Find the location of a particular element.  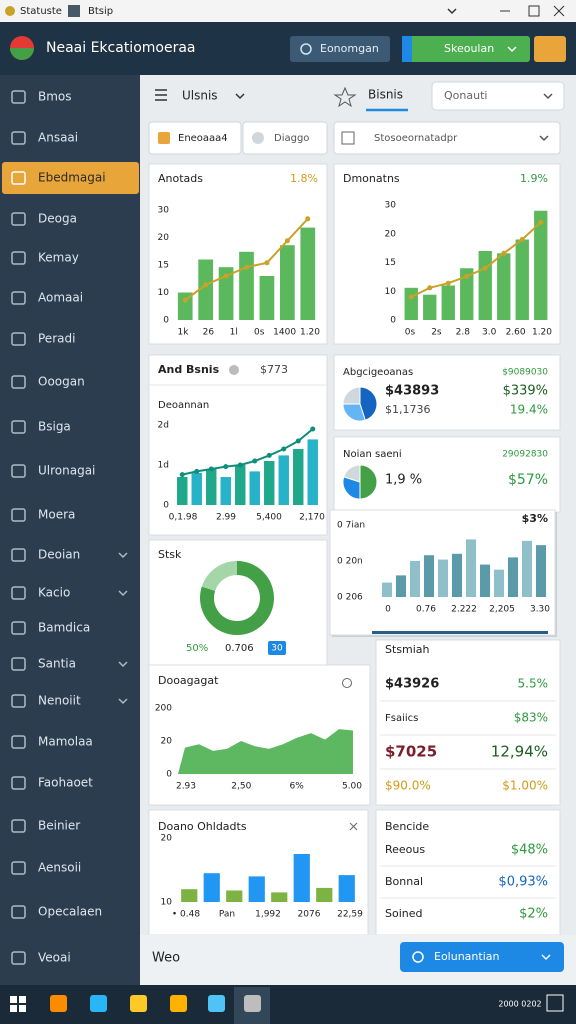

taskbar is located at coordinates (288, 1004).